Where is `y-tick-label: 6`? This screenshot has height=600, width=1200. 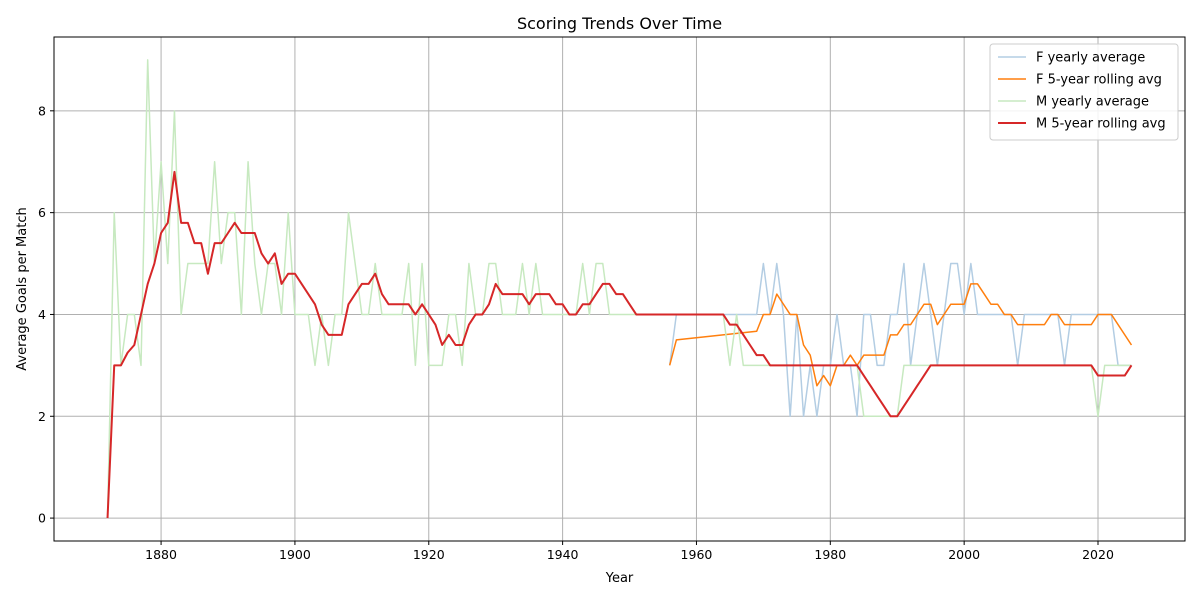 y-tick-label: 6 is located at coordinates (42, 212).